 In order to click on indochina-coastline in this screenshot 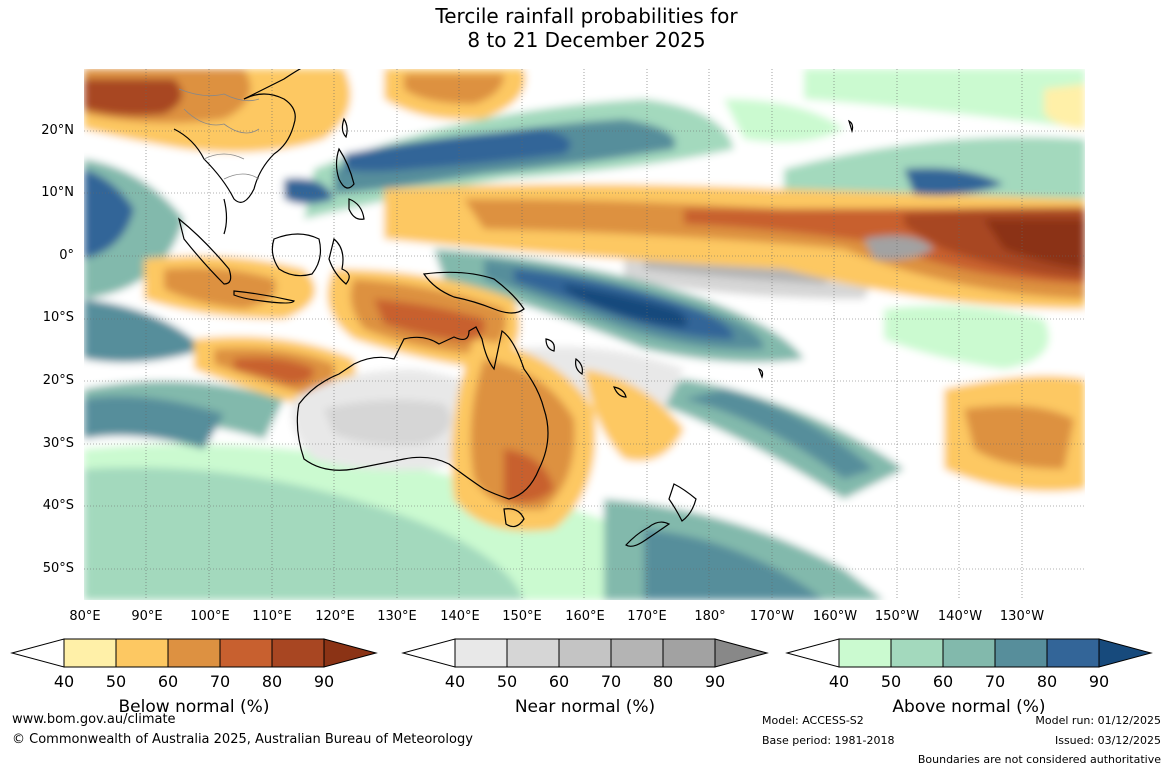, I will do `click(234, 148)`.